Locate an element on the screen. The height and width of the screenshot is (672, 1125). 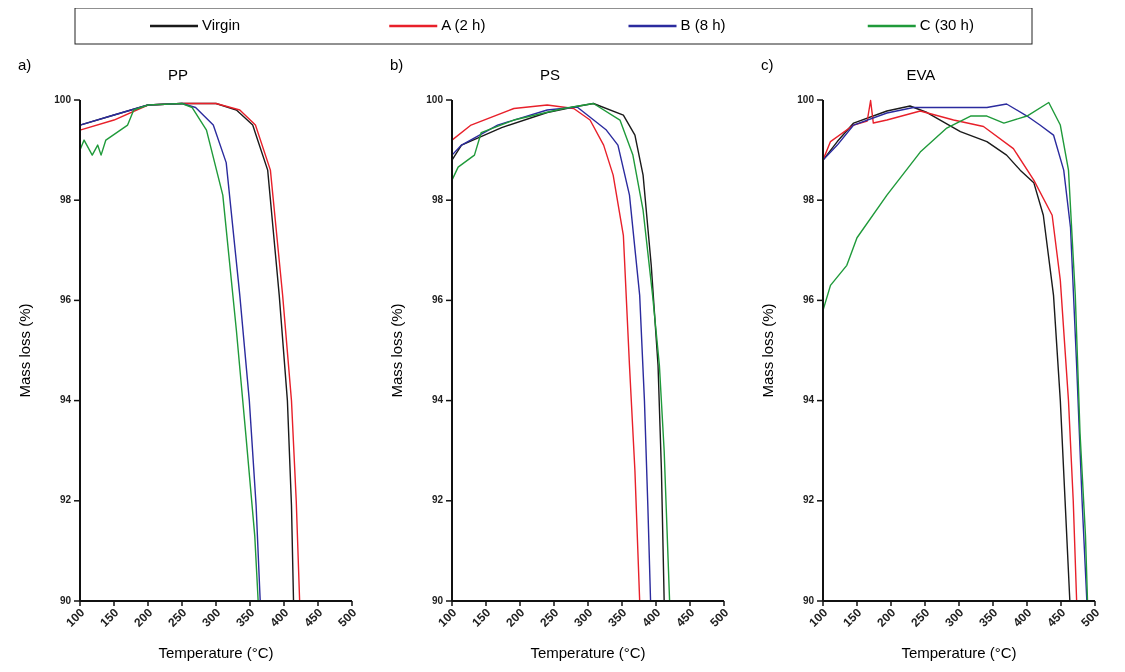
legend-label: B (8 h) is located at coordinates (703, 24).